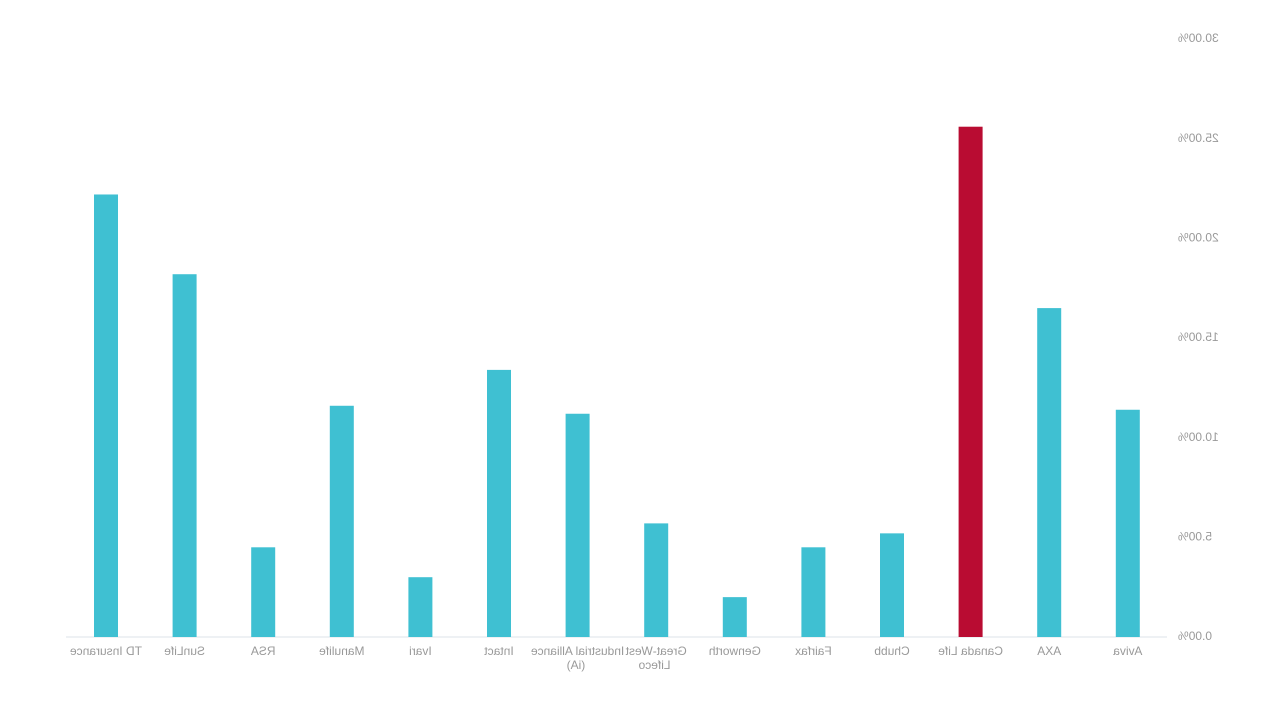 This screenshot has height=720, width=1280. Describe the element at coordinates (1195, 636) in the screenshot. I see `y-tick-label: 0.00%` at that location.